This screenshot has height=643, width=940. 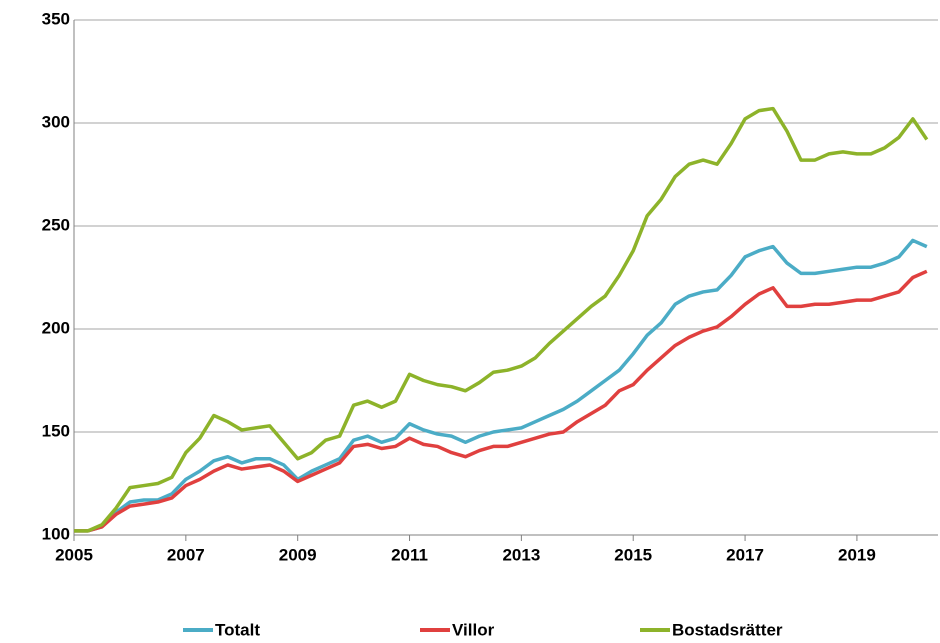 What do you see at coordinates (298, 554) in the screenshot?
I see `x-tick-label: 2009` at bounding box center [298, 554].